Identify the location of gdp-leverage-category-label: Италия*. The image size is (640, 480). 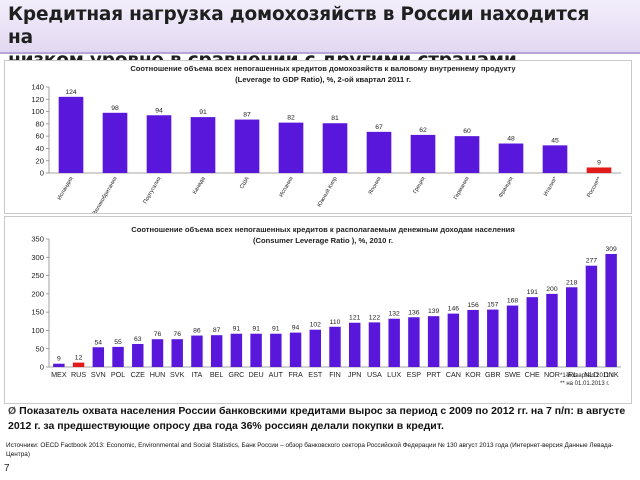
(551, 186).